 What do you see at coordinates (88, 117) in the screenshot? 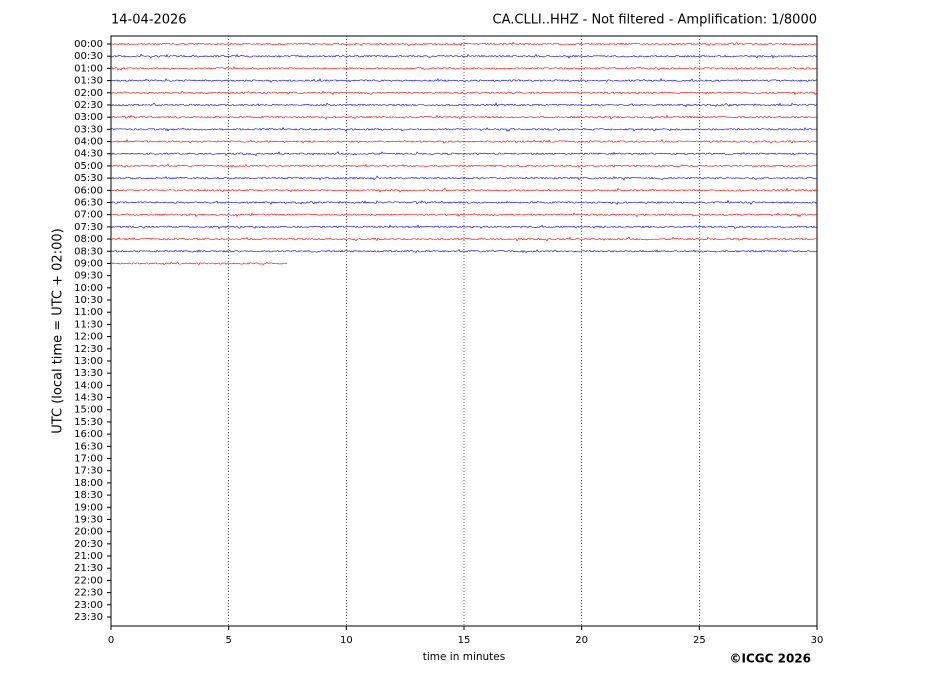
I see `y-tick-label: 03:00` at bounding box center [88, 117].